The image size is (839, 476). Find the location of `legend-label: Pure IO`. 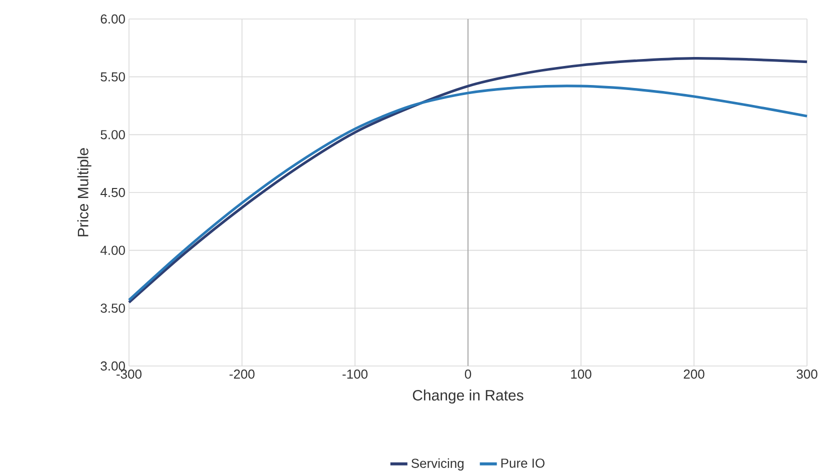

legend-label: Pure IO is located at coordinates (522, 463).